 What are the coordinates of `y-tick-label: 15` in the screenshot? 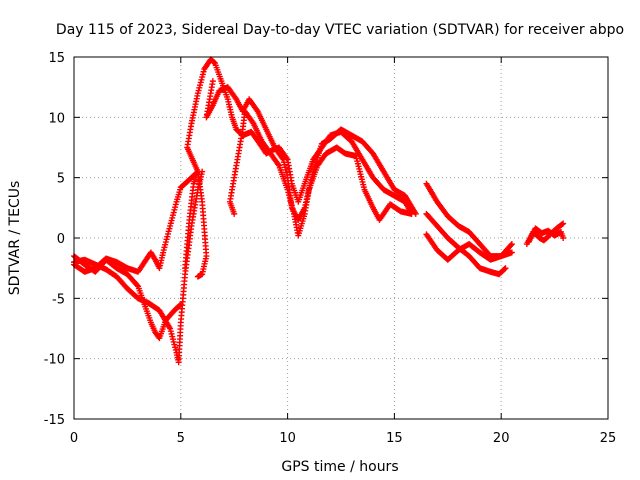 It's located at (56, 58).